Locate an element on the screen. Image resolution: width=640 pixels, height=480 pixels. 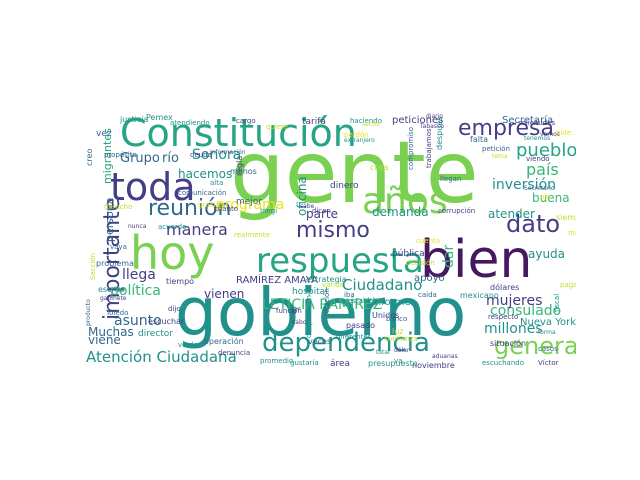
cloud-word: total is located at coordinates (383, 352).